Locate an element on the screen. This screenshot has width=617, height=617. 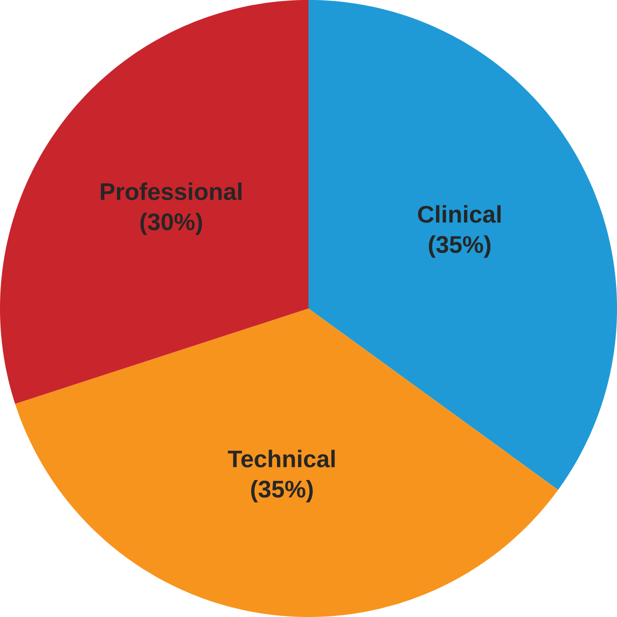
slice-label: Professional is located at coordinates (171, 191).